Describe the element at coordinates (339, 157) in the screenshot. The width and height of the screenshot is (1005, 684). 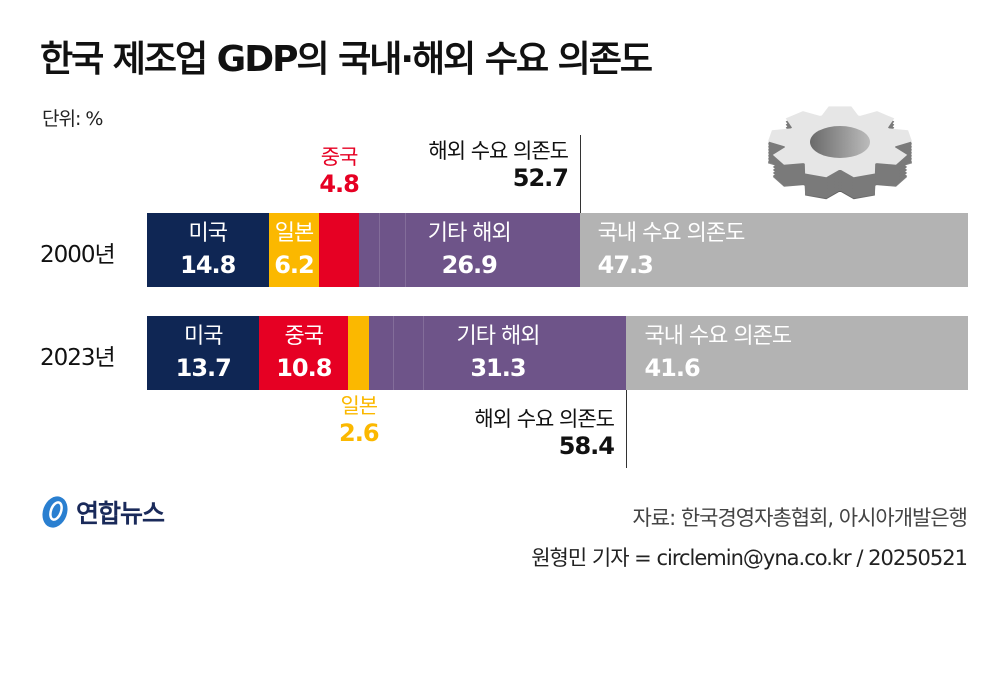
I see `annotation-label: 중국` at that location.